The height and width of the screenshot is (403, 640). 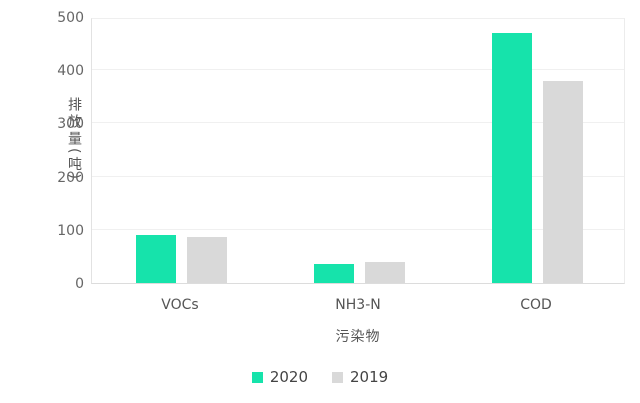 I want to click on bar-2020-VOCs, so click(x=155, y=259).